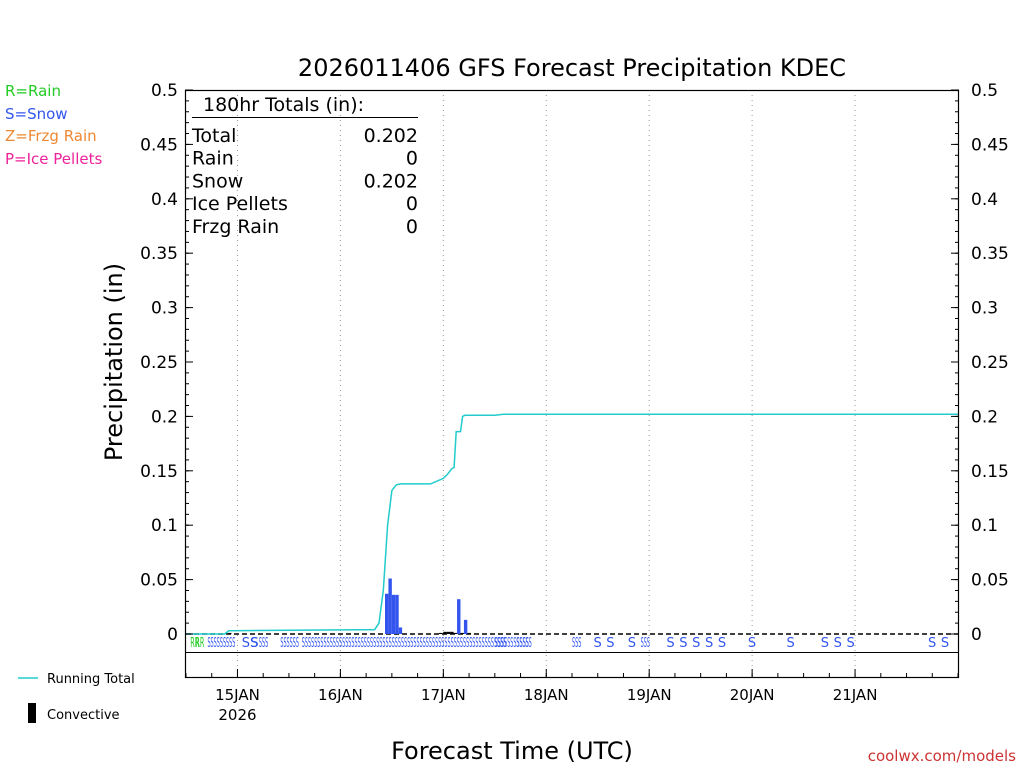 Image resolution: width=1024 pixels, height=768 pixels. Describe the element at coordinates (164, 417) in the screenshot. I see `y-tick-label-left: 0.2` at that location.